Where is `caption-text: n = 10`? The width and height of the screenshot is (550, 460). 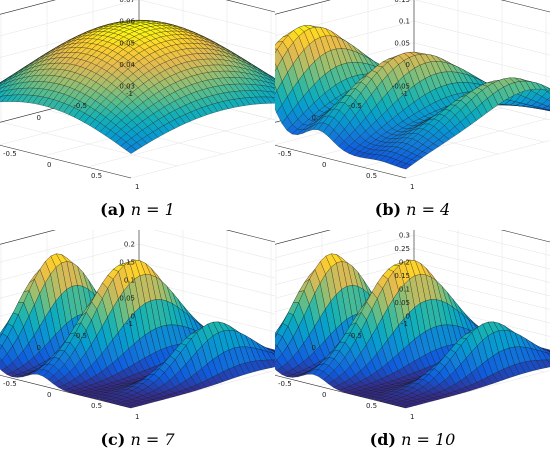 caption-text: n = 10 is located at coordinates (428, 439).